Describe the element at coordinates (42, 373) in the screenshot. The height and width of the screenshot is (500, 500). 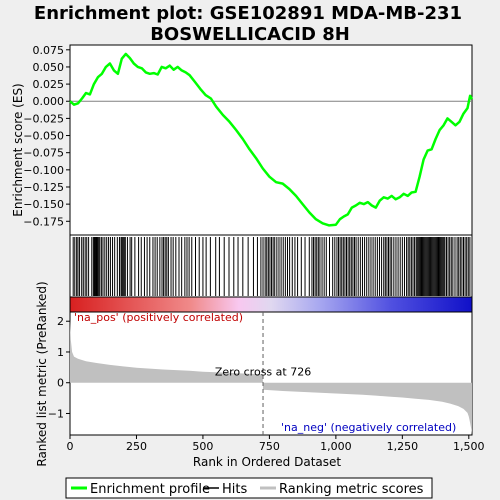
I see `metric-ylabel: Ranked list metric (PreRanked)` at that location.